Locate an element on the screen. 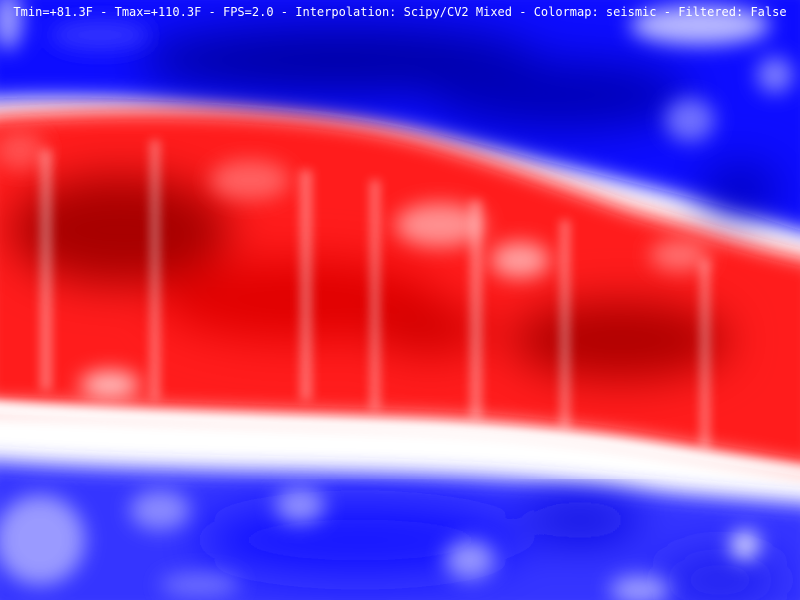 This screenshot has height=600, width=800. filtered-label: Filtered: False is located at coordinates (732, 12).